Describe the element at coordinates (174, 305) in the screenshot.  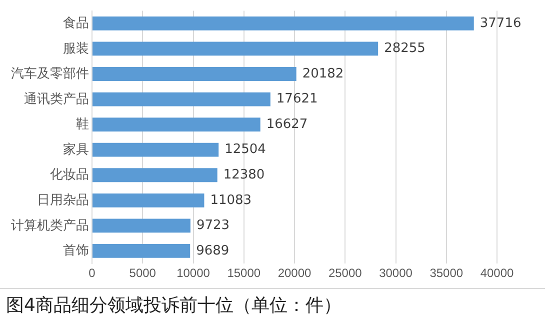
I see `caption: 图4商品细分领域投诉前十位（单位：件）` at that location.